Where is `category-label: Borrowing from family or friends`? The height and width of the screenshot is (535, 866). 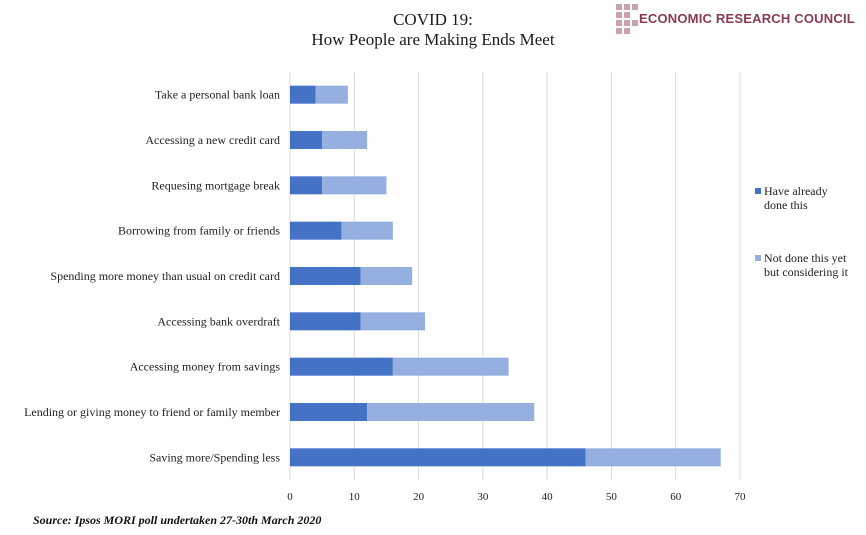
category-label: Borrowing from family or friends is located at coordinates (199, 231).